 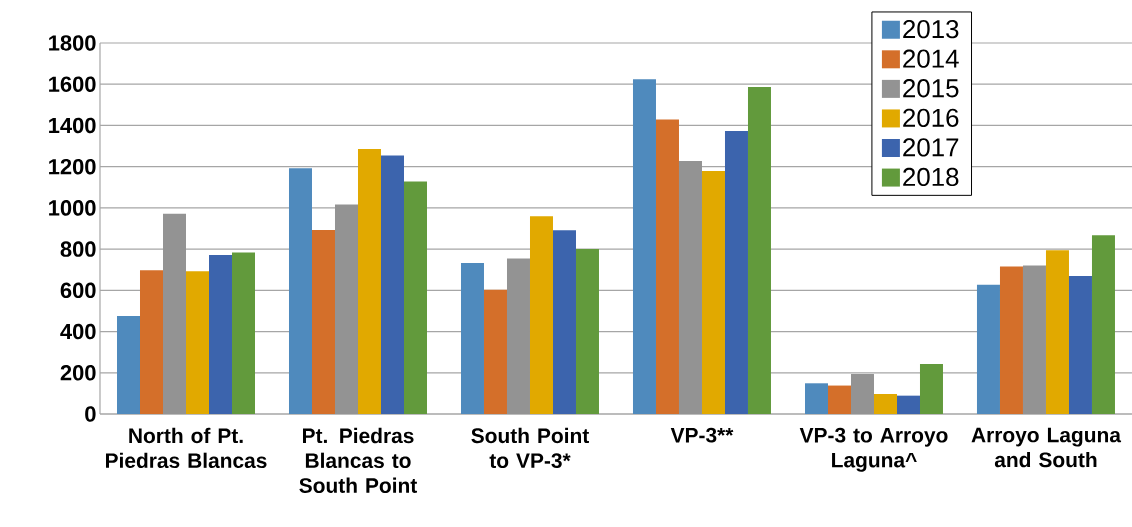 I want to click on x-tick-label: VP-3 to Arroyo Laguna^, so click(x=873, y=449).